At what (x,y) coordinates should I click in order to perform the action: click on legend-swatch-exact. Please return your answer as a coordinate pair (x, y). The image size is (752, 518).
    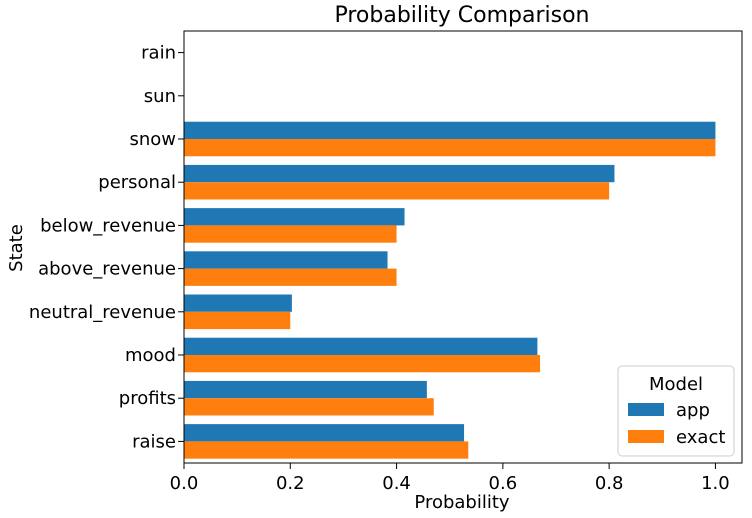
    Looking at the image, I should click on (646, 436).